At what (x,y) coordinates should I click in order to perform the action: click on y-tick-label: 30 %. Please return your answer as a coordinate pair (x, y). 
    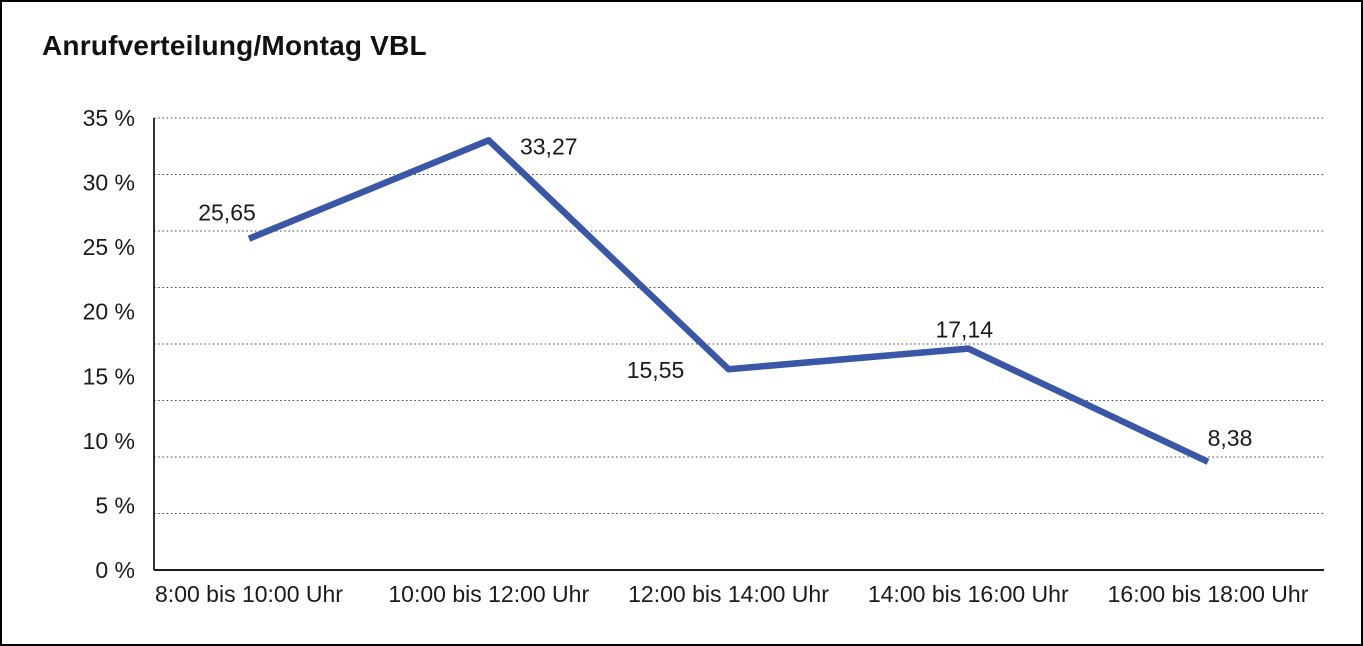
    Looking at the image, I should click on (109, 183).